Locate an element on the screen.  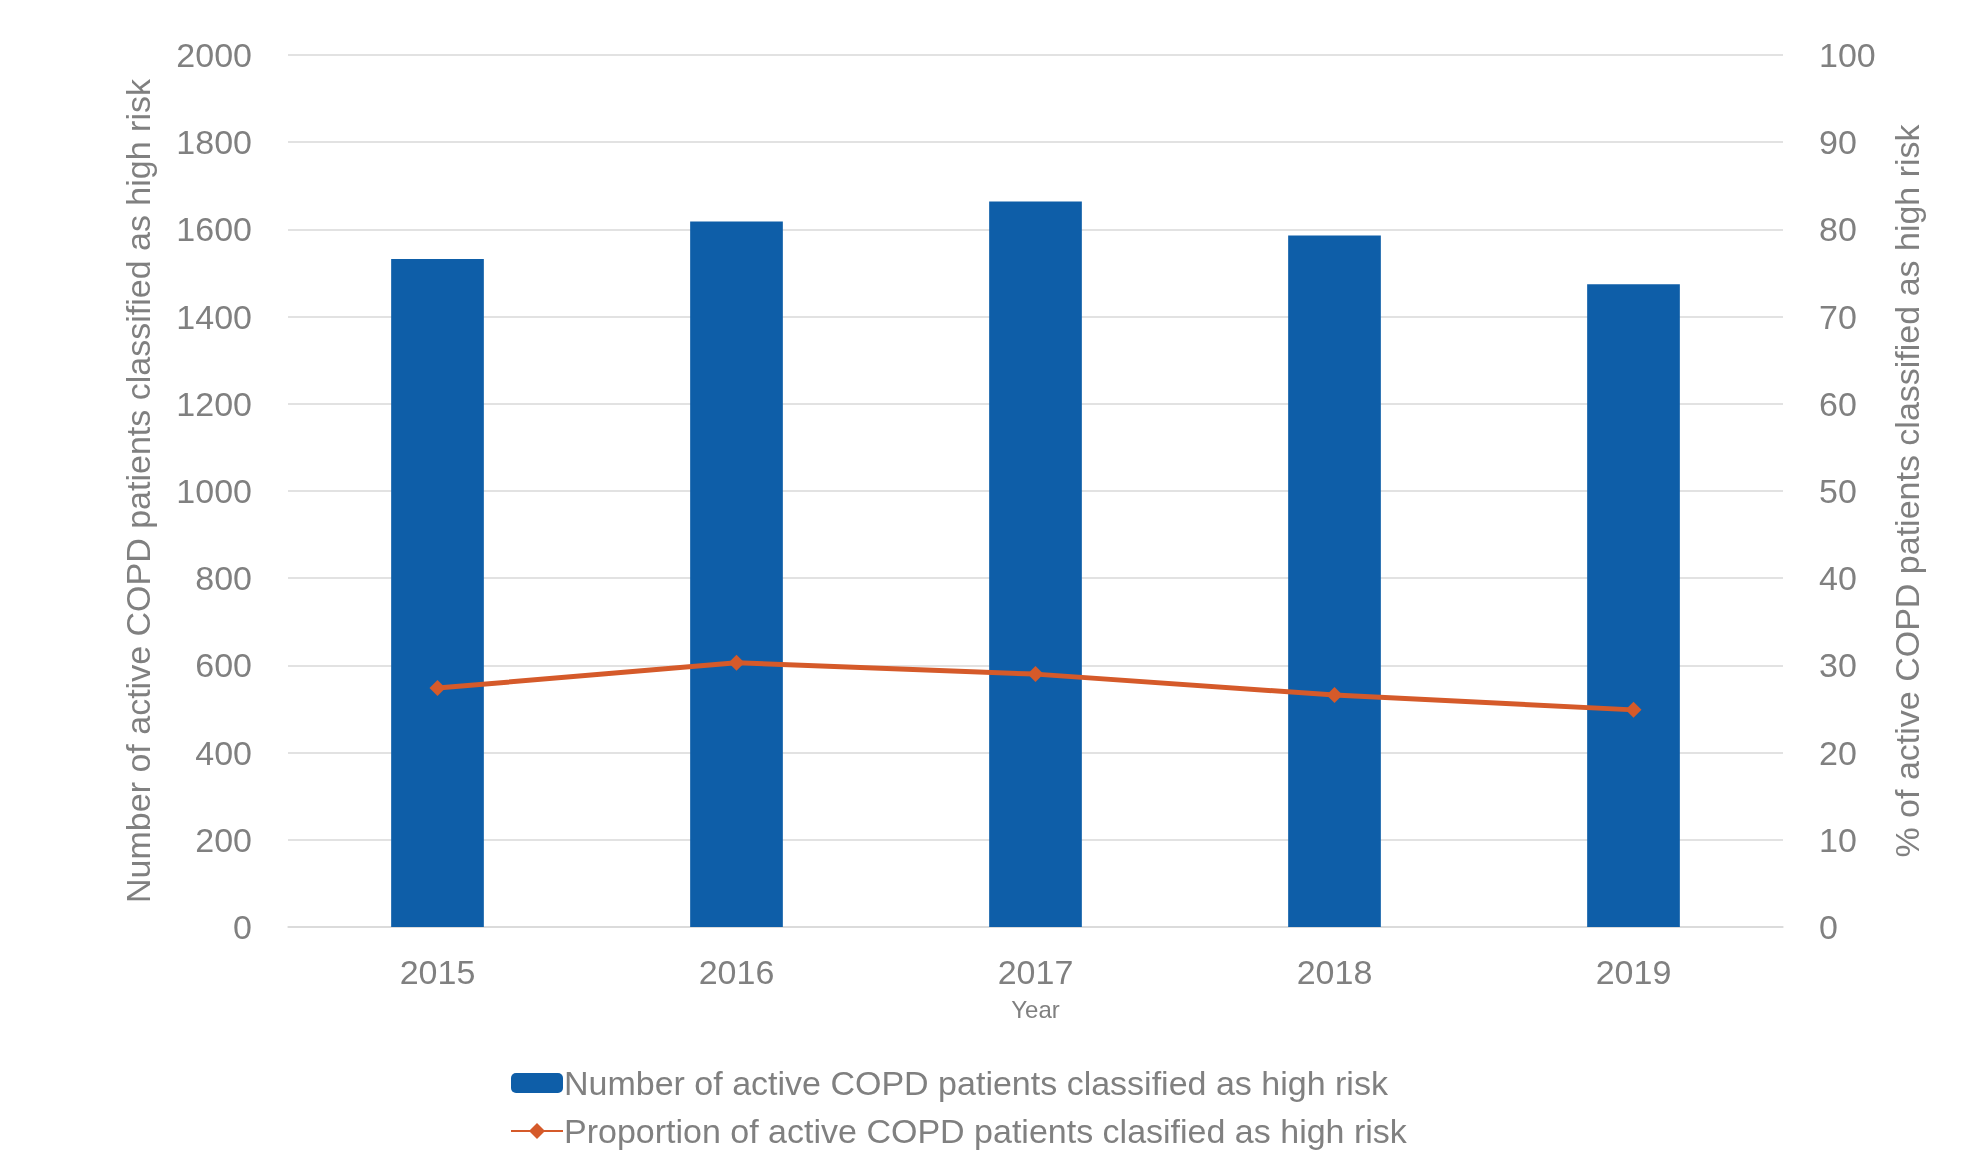
y2-tick-label: 70 is located at coordinates (1838, 316).